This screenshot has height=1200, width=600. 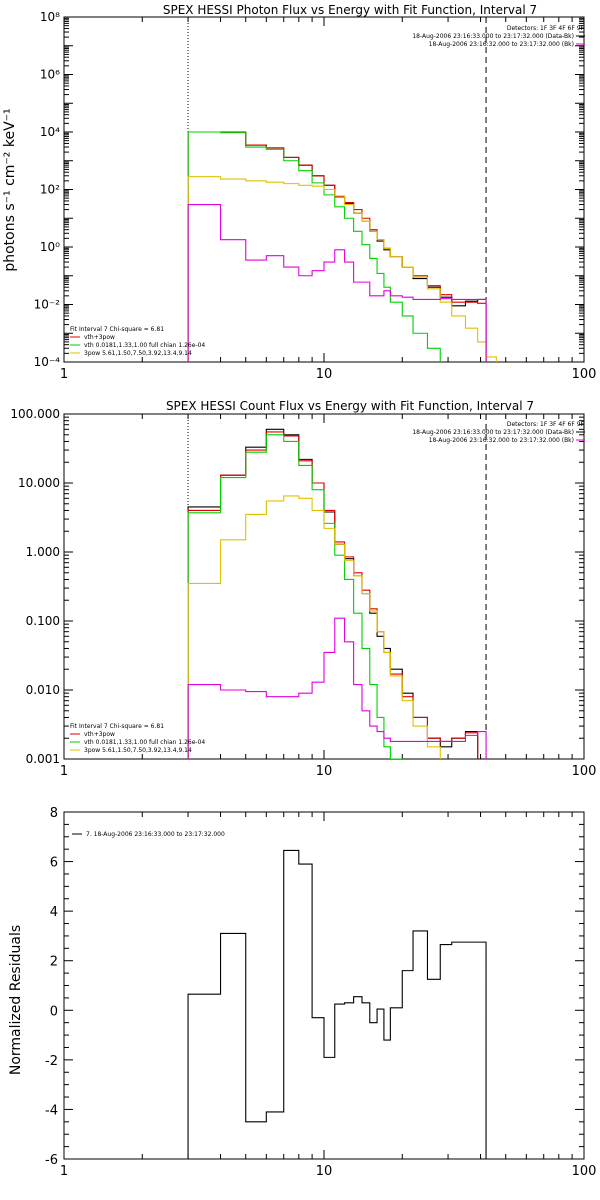 I want to click on photon-fit-interval-label: Fit Interval 7 Chi-square = 6.81, so click(x=117, y=329).